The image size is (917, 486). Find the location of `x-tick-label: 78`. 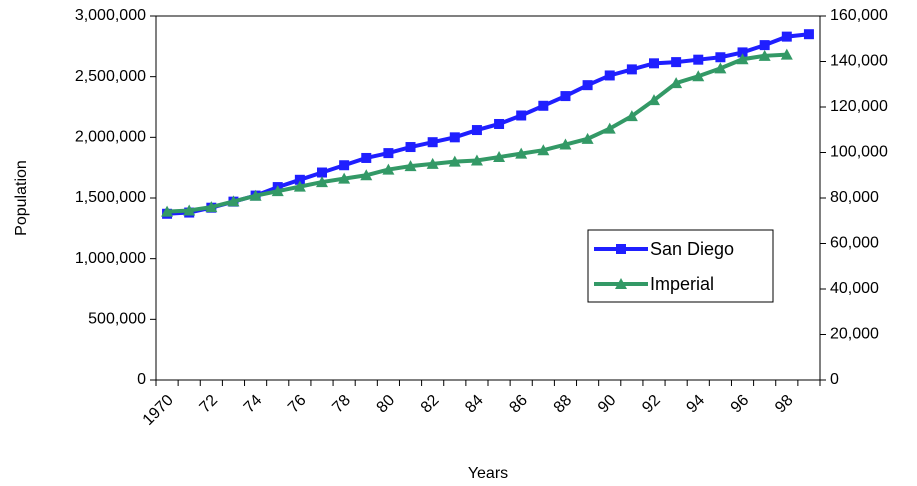

x-tick-label: 78 is located at coordinates (341, 404).